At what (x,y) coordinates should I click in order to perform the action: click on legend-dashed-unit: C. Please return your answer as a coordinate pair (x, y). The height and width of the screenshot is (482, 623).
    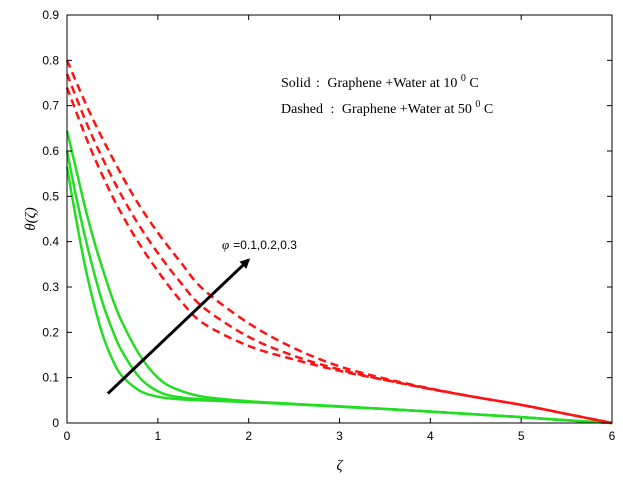
    Looking at the image, I should click on (488, 109).